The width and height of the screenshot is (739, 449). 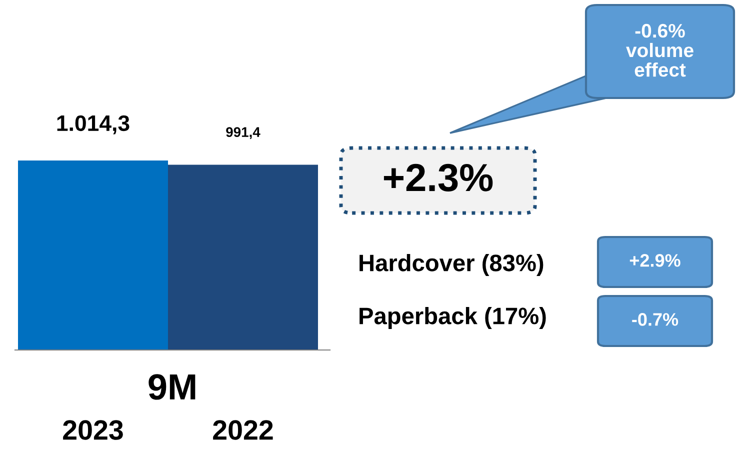 What do you see at coordinates (660, 50) in the screenshot?
I see `text: -0.6% volume effect` at bounding box center [660, 50].